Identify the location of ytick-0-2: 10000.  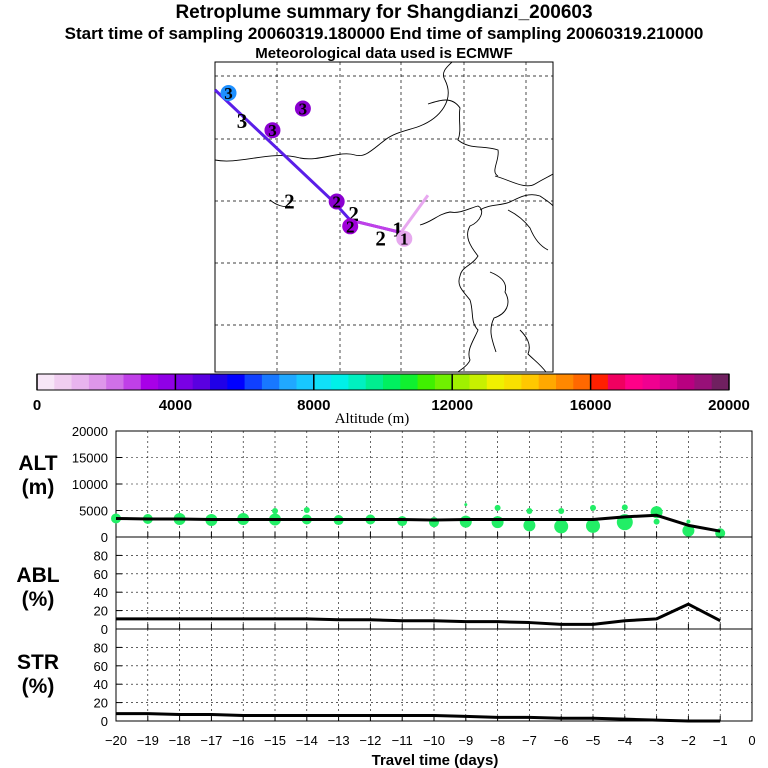
(90, 484).